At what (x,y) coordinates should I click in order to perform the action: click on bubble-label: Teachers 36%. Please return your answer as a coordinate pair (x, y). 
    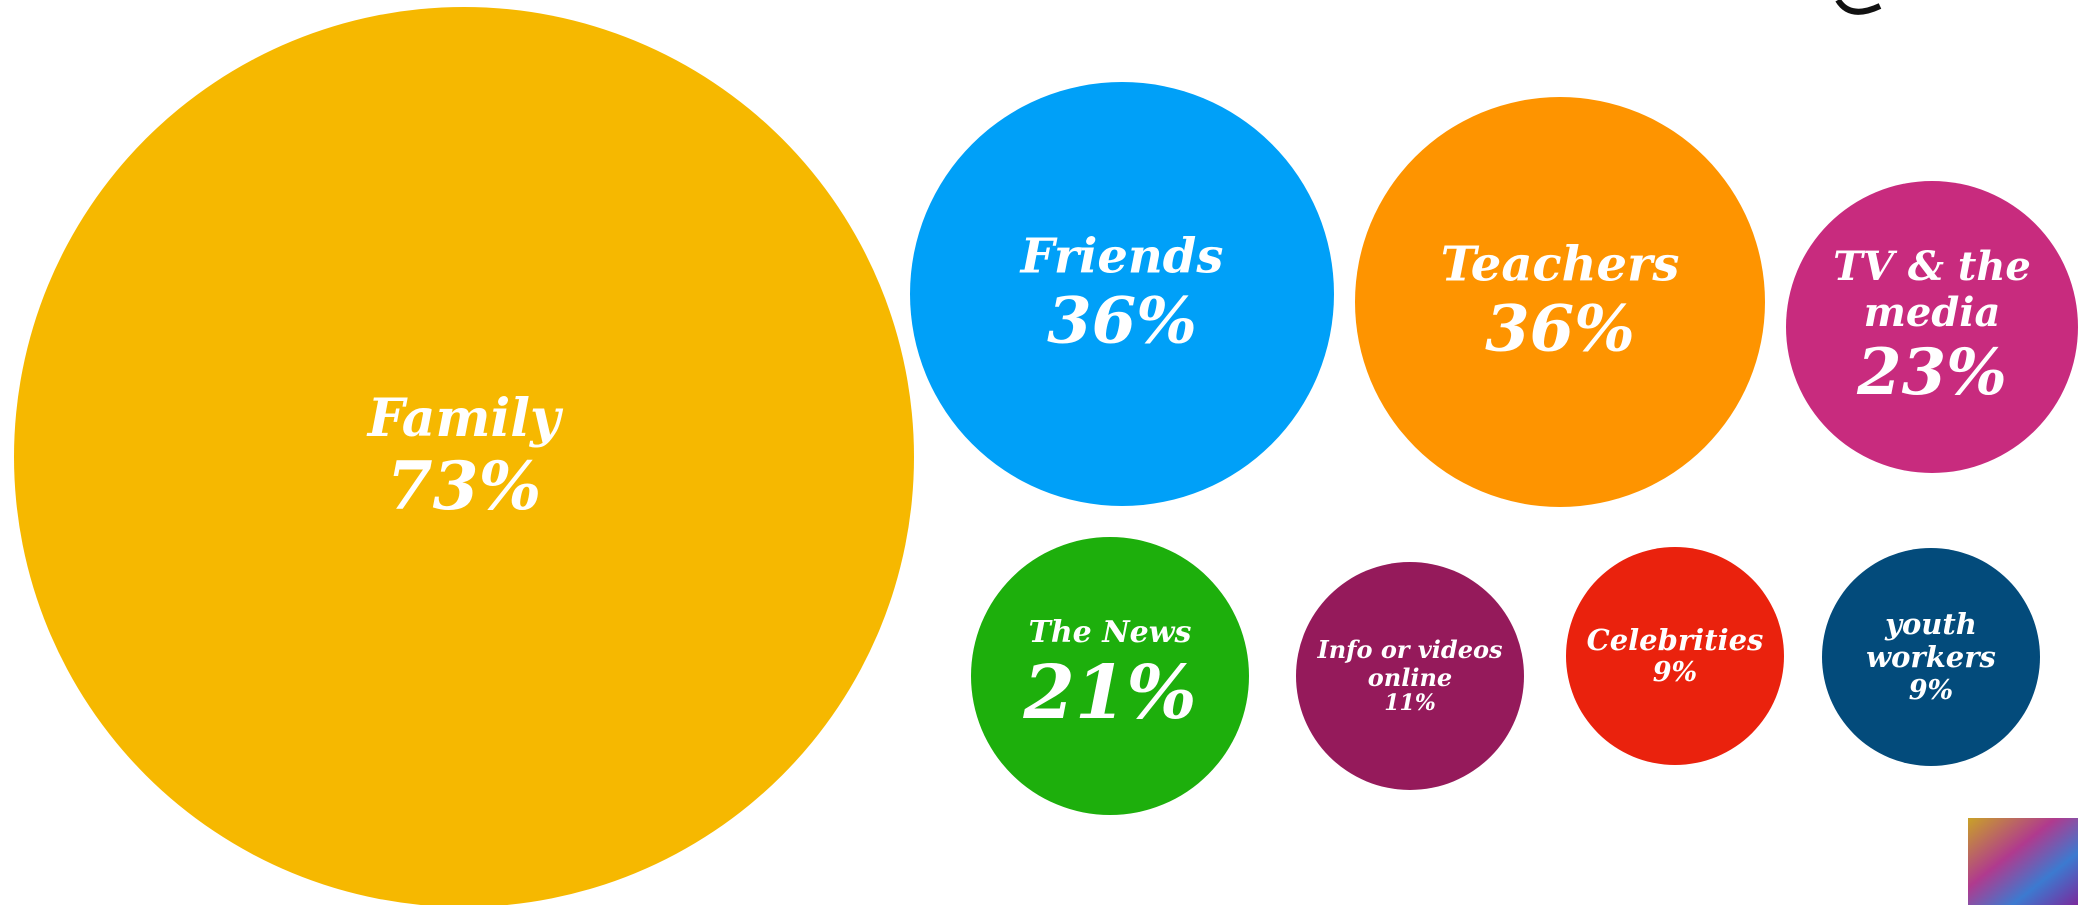
    Looking at the image, I should click on (1560, 301).